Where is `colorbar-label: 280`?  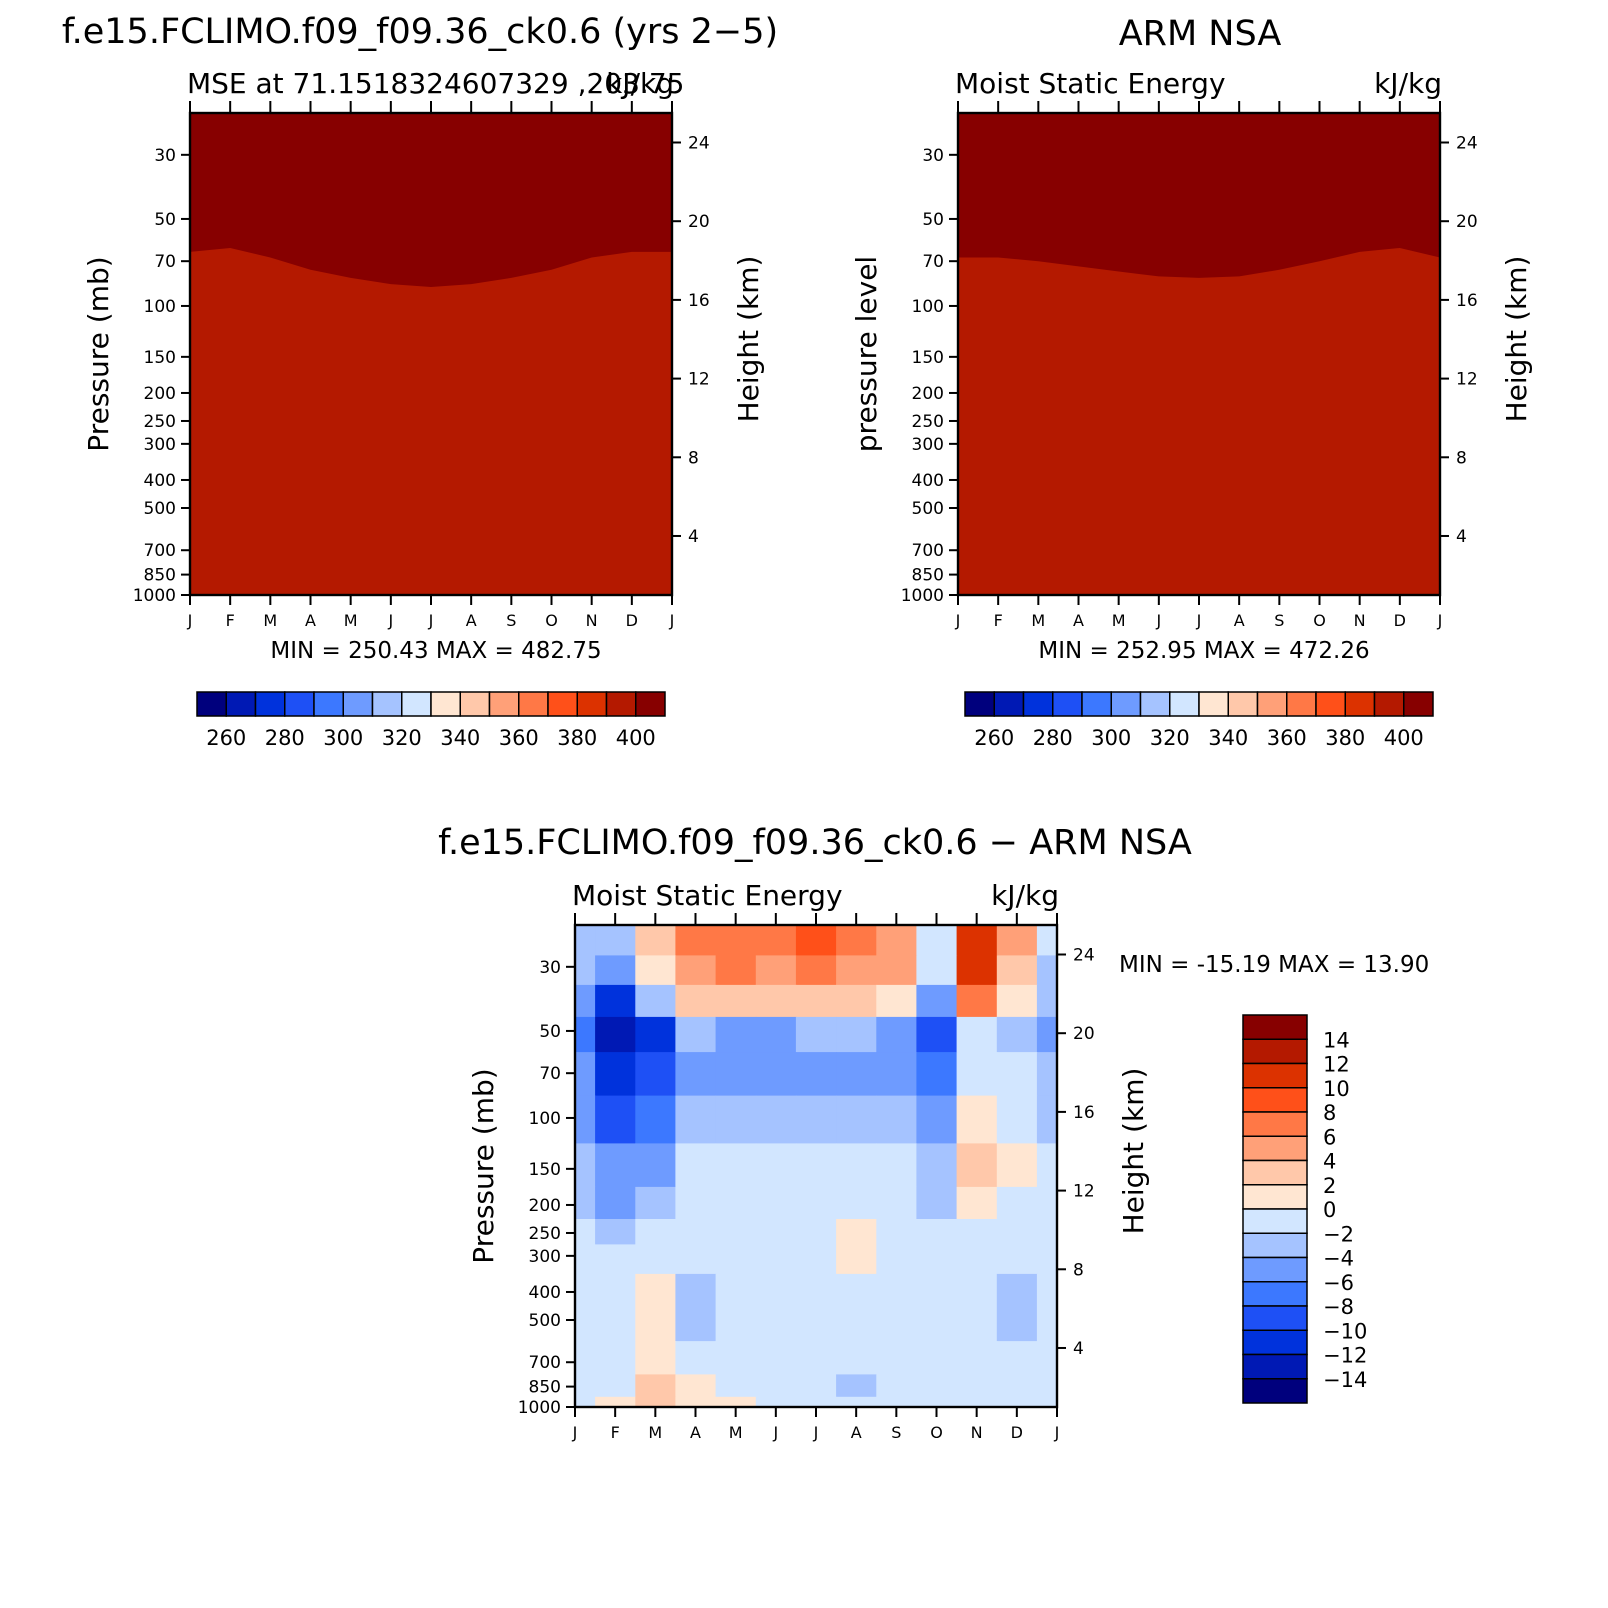
colorbar-label: 280 is located at coordinates (1053, 738).